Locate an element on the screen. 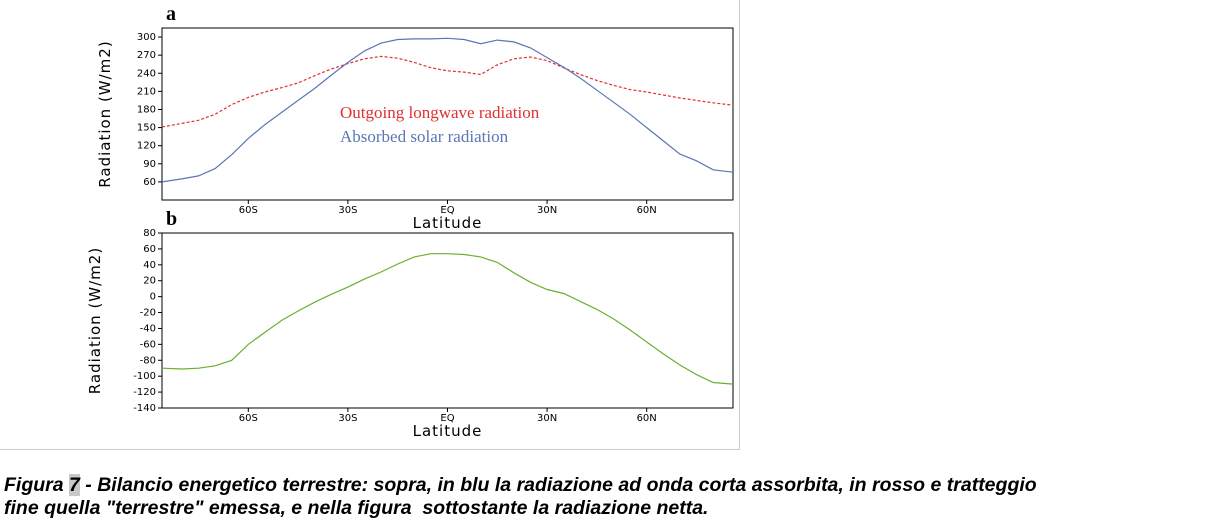 This screenshot has height=530, width=1205. y-tick-label: 0 is located at coordinates (153, 297).